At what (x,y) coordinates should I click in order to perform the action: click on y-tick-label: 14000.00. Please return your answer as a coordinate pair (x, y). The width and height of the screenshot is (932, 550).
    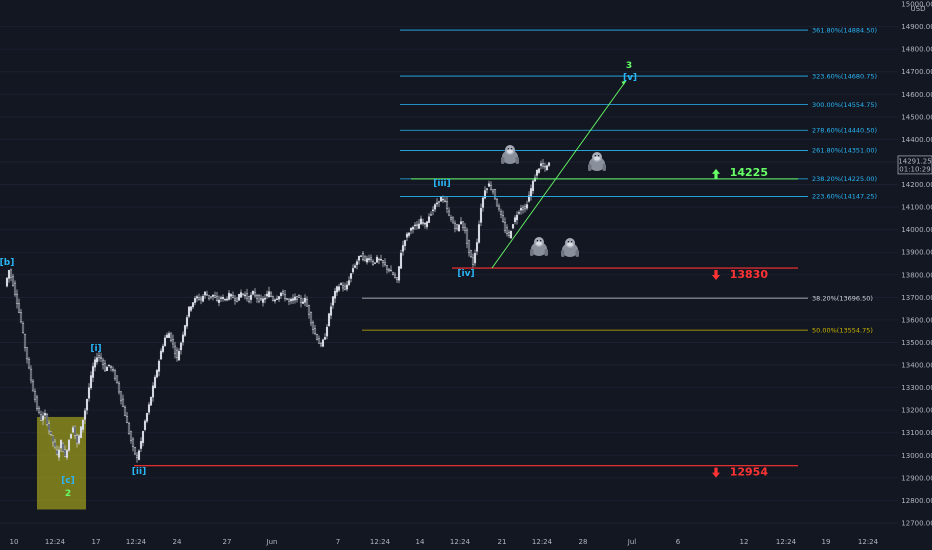
    Looking at the image, I should click on (916, 230).